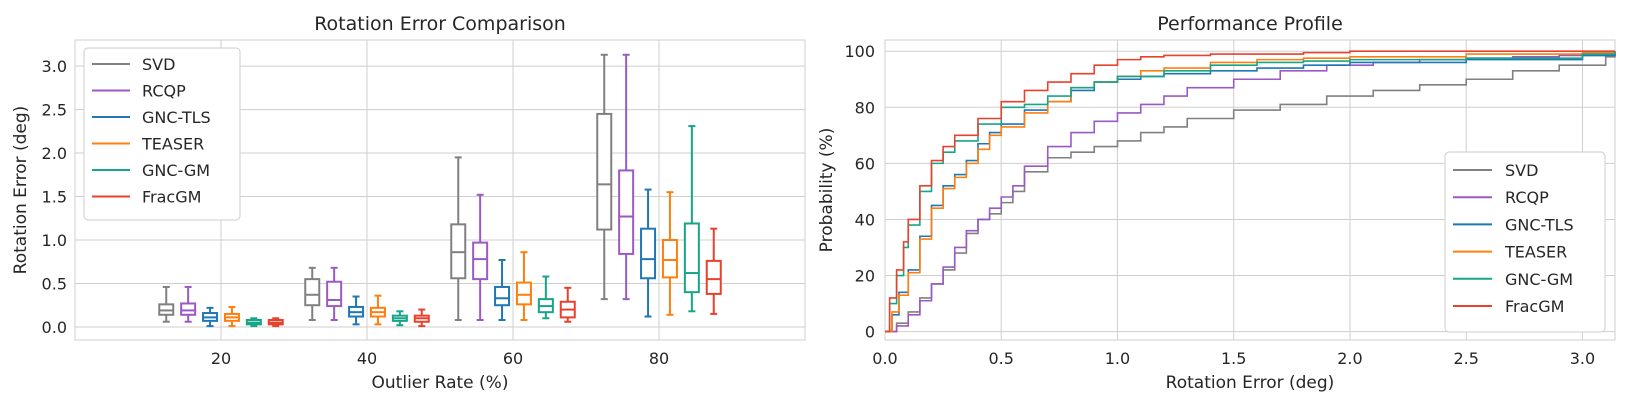  What do you see at coordinates (1117, 358) in the screenshot?
I see `right-x-tick: 1.0` at bounding box center [1117, 358].